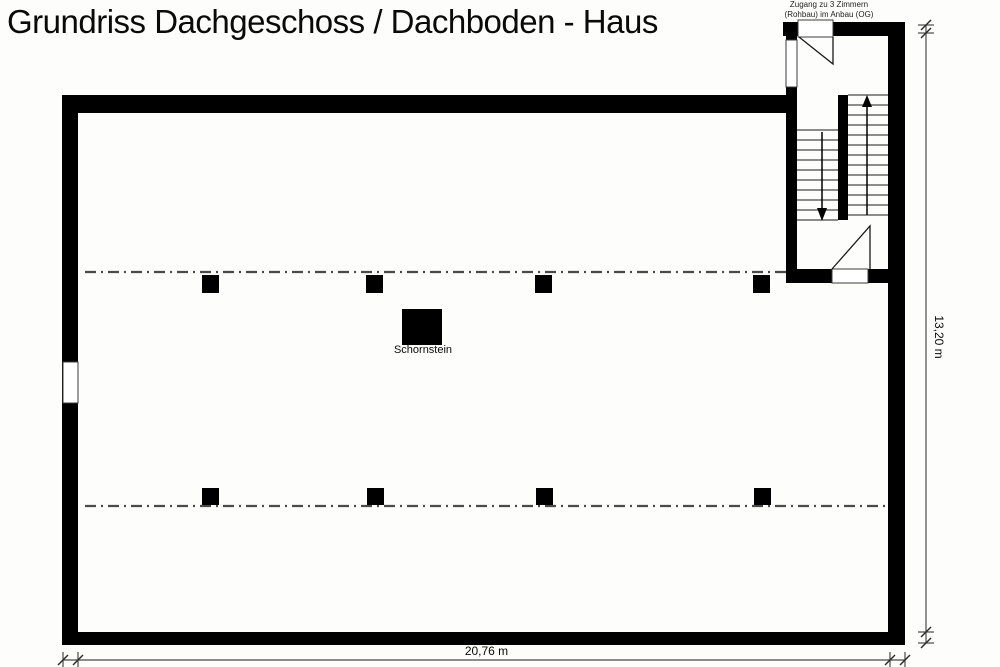 This screenshot has width=1000, height=667. I want to click on annex-access-note-line2: (Rohbau) im Anbau (OG), so click(829, 14).